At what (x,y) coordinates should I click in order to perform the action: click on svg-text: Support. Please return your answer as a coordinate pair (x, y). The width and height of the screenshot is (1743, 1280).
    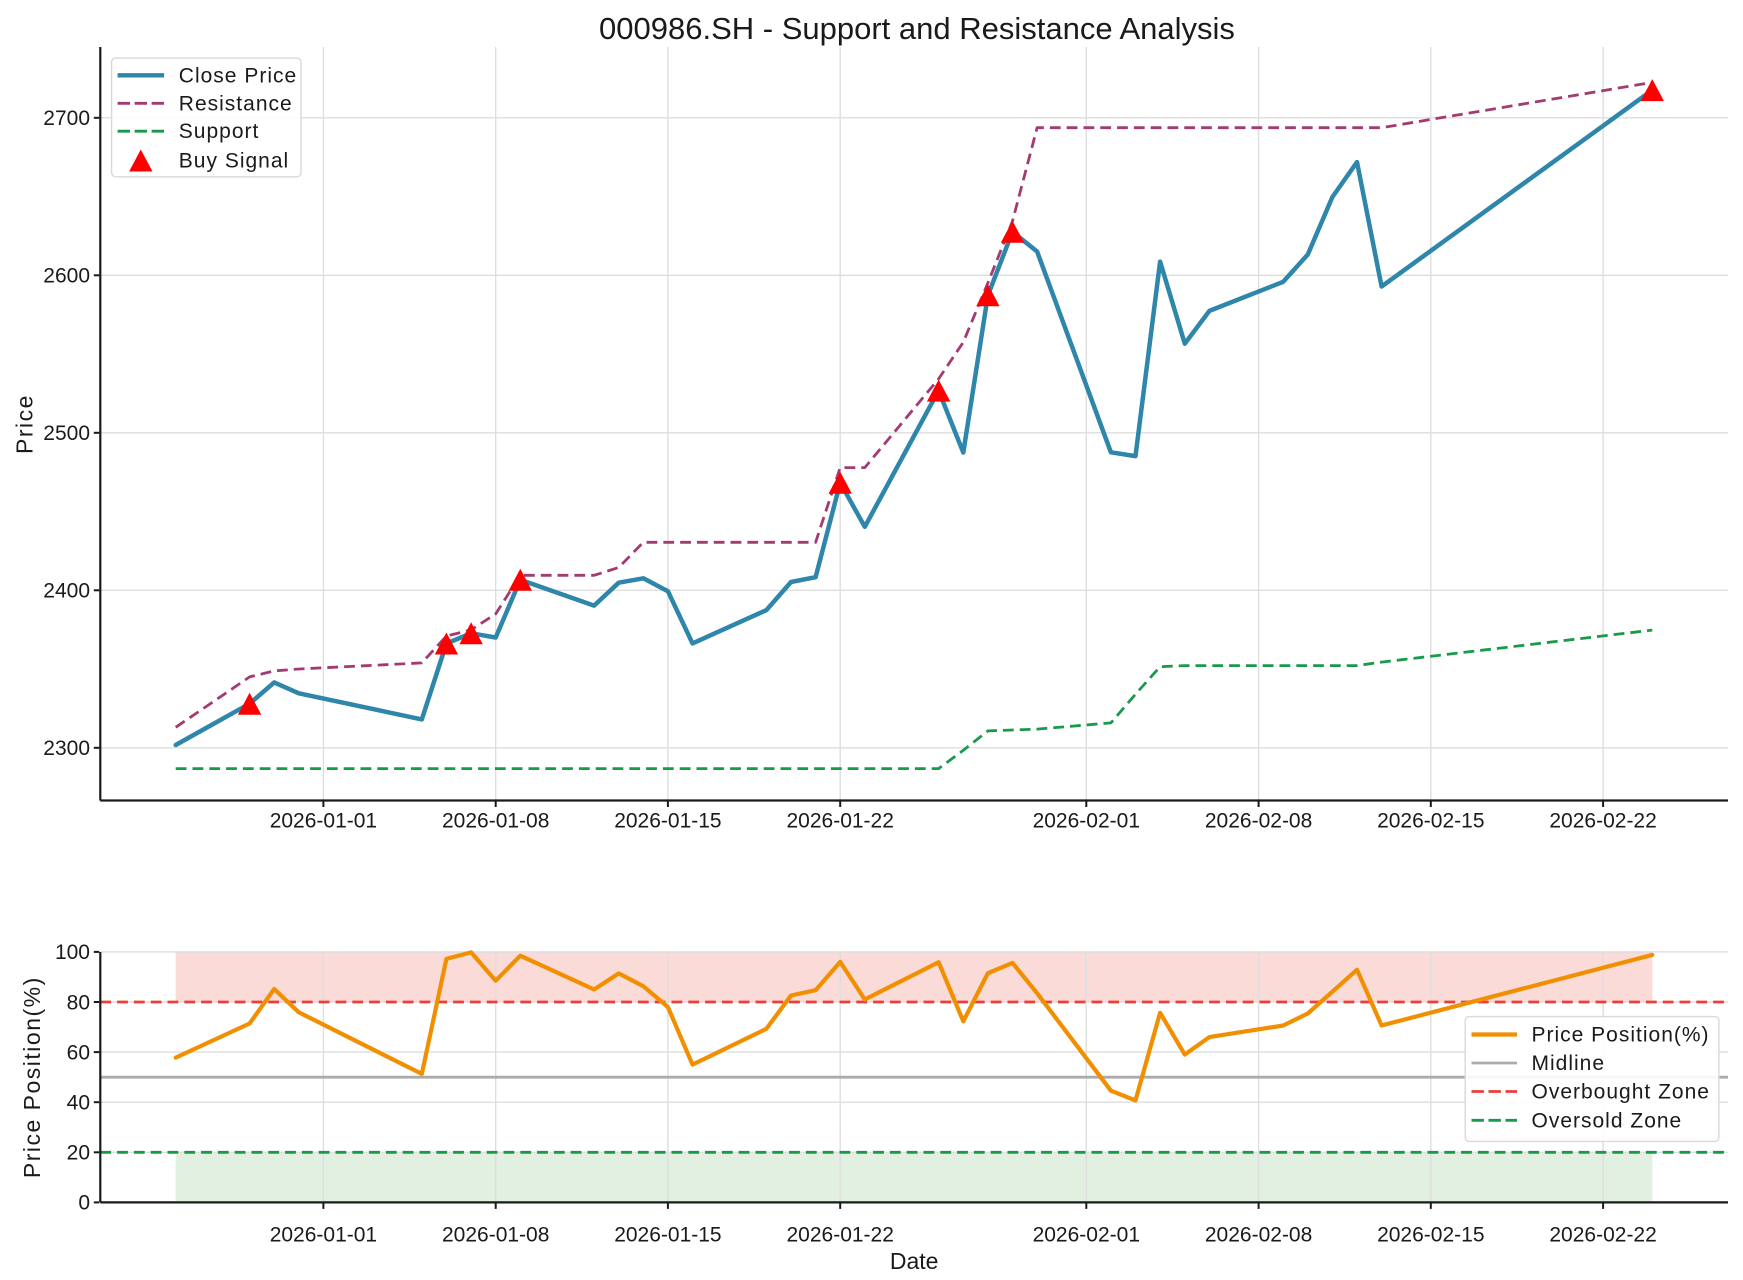
    Looking at the image, I should click on (219, 131).